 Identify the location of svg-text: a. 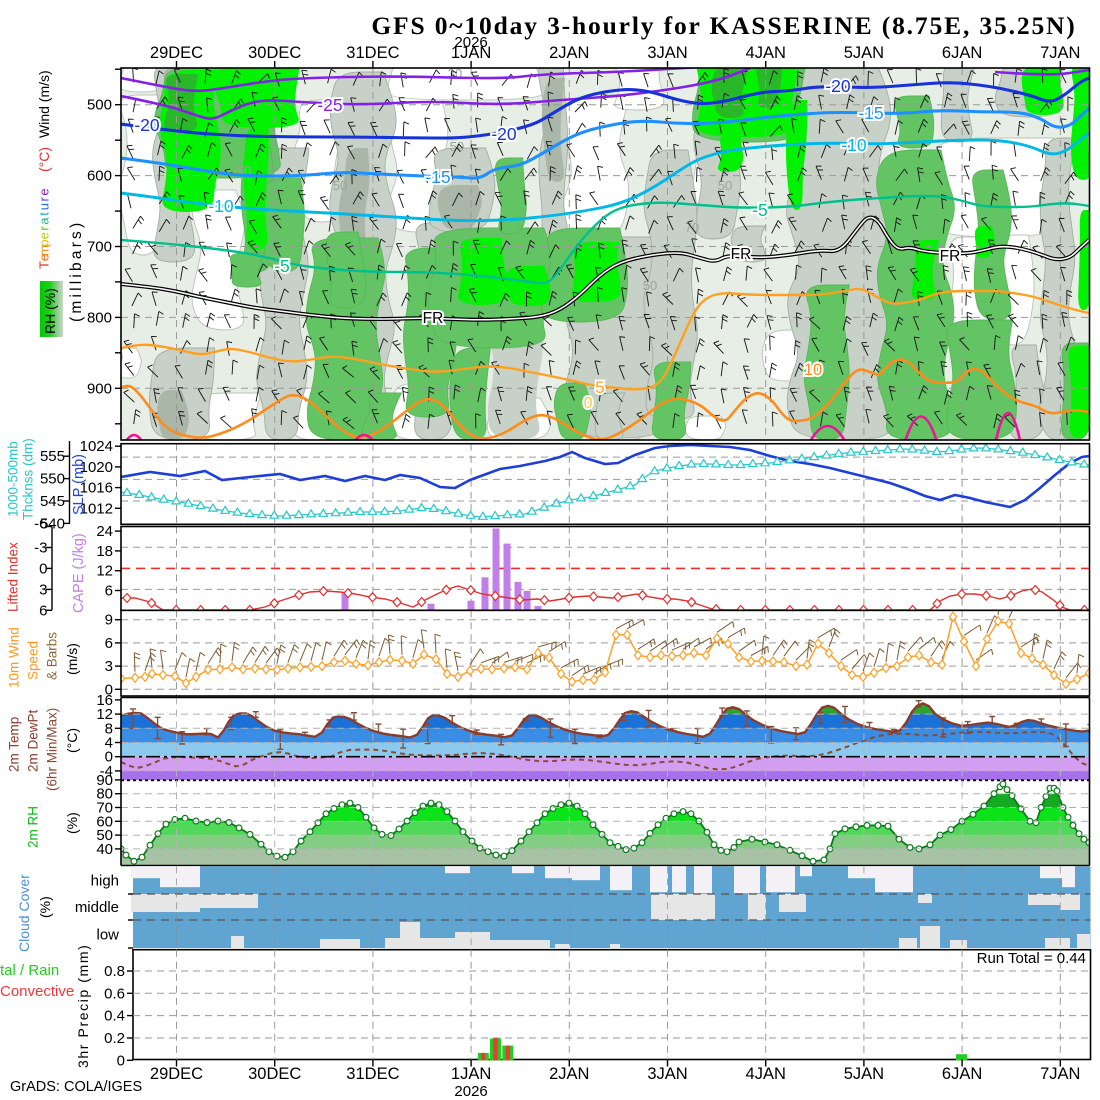
(44, 221).